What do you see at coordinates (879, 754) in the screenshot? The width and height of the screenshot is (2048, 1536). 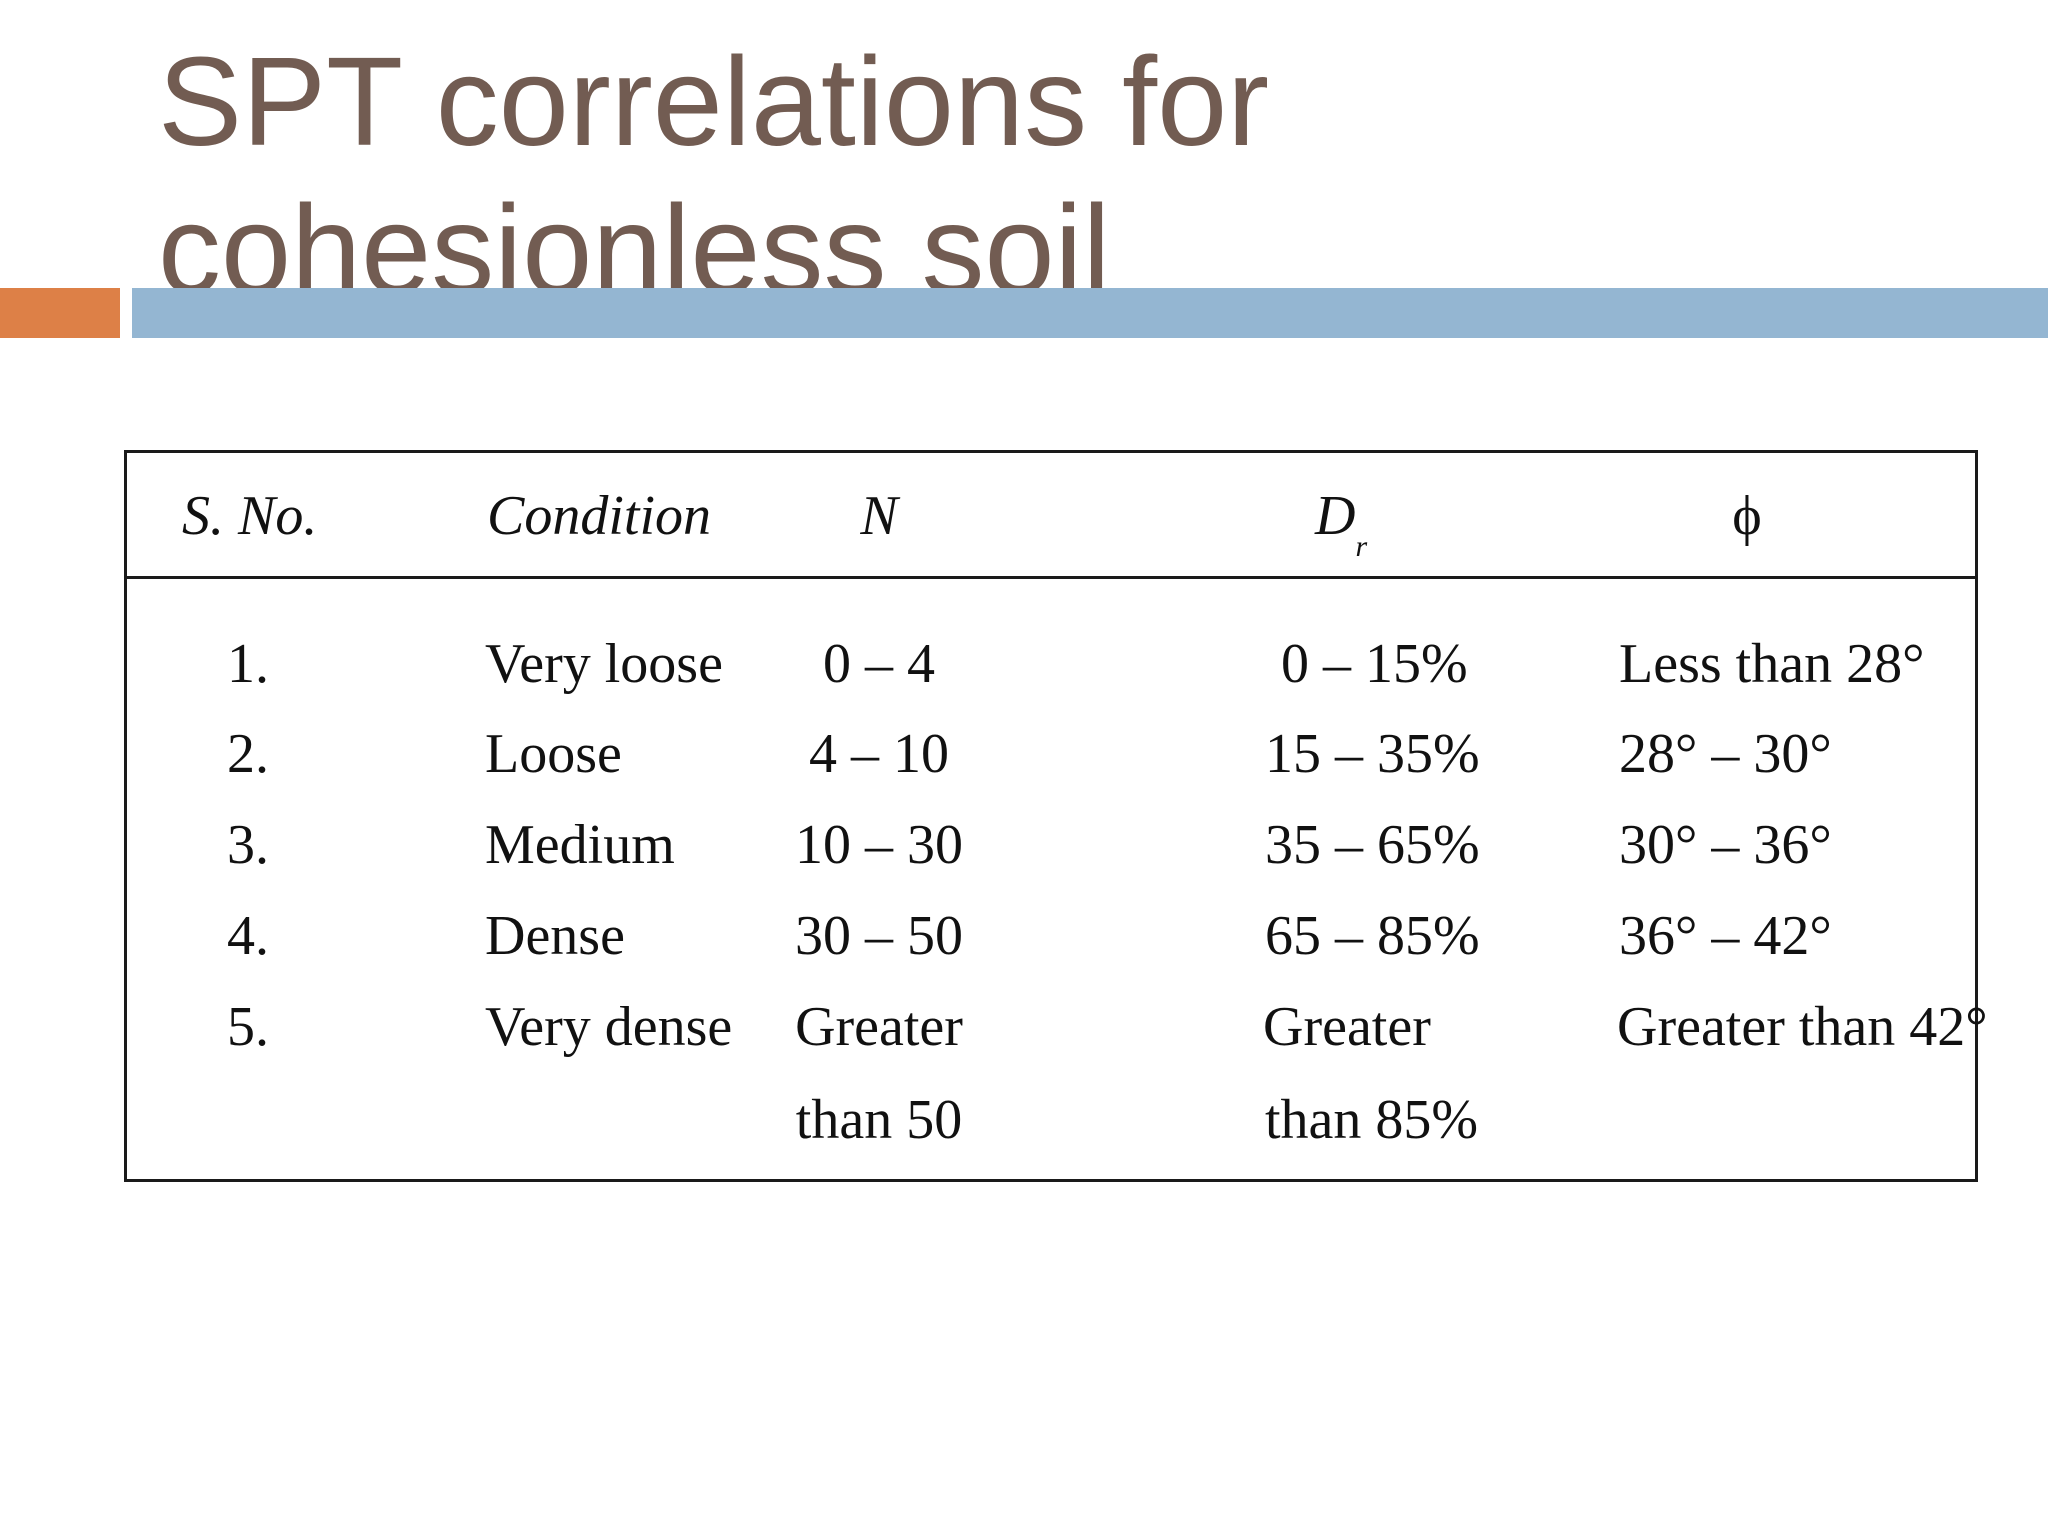 I see `table-cell-n-2: 4 – 10` at bounding box center [879, 754].